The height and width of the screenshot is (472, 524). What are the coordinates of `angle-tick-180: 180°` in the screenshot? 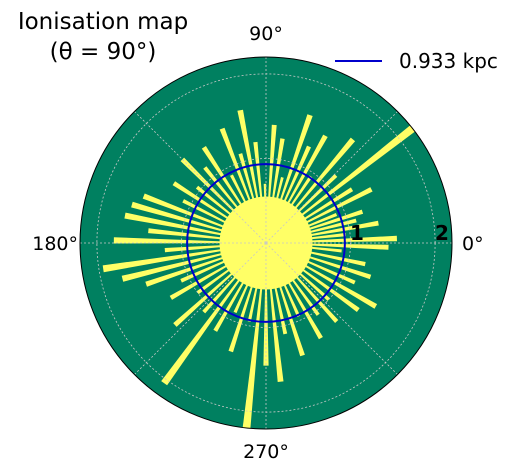 It's located at (55, 244).